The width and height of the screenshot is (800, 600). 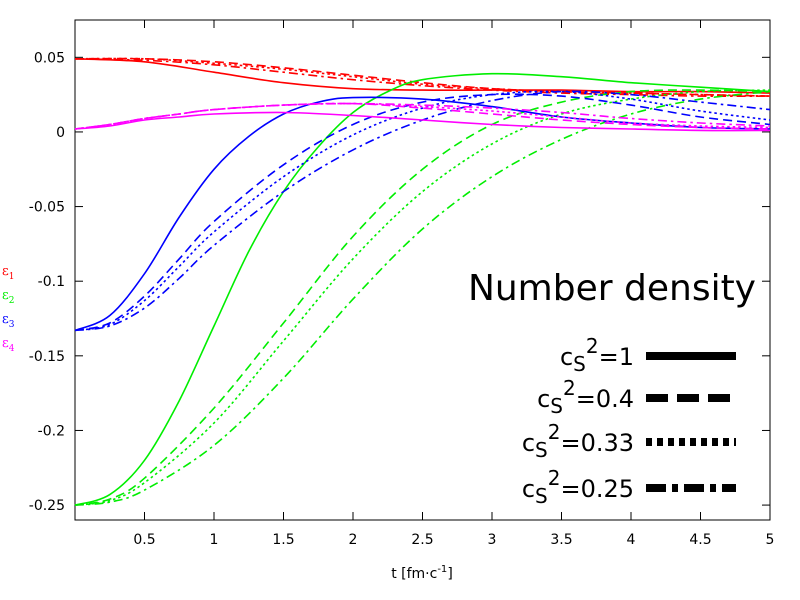 I want to click on series-e4-dashdot, so click(x=422, y=116).